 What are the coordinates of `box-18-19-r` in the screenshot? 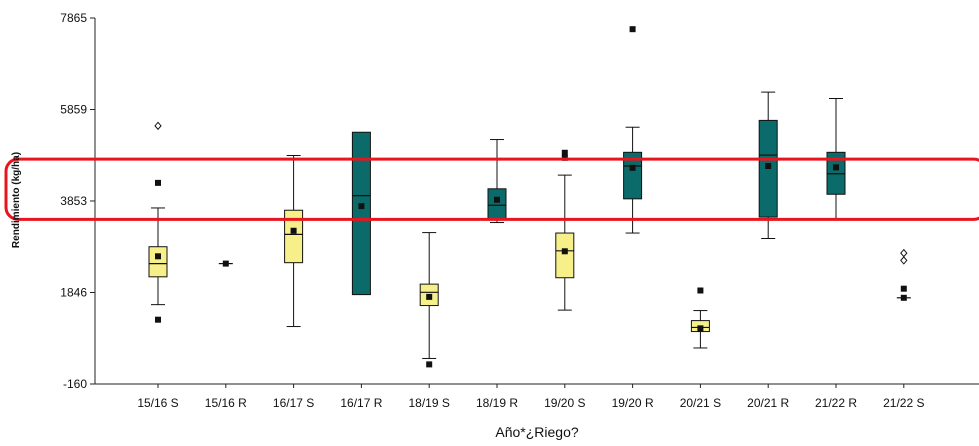 It's located at (497, 181).